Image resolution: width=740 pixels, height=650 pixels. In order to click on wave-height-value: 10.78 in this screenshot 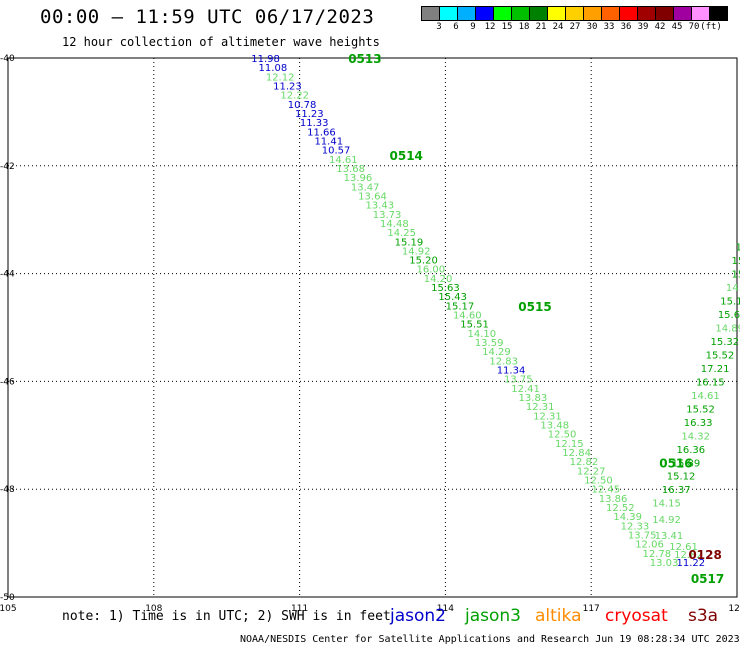, I will do `click(302, 105)`.